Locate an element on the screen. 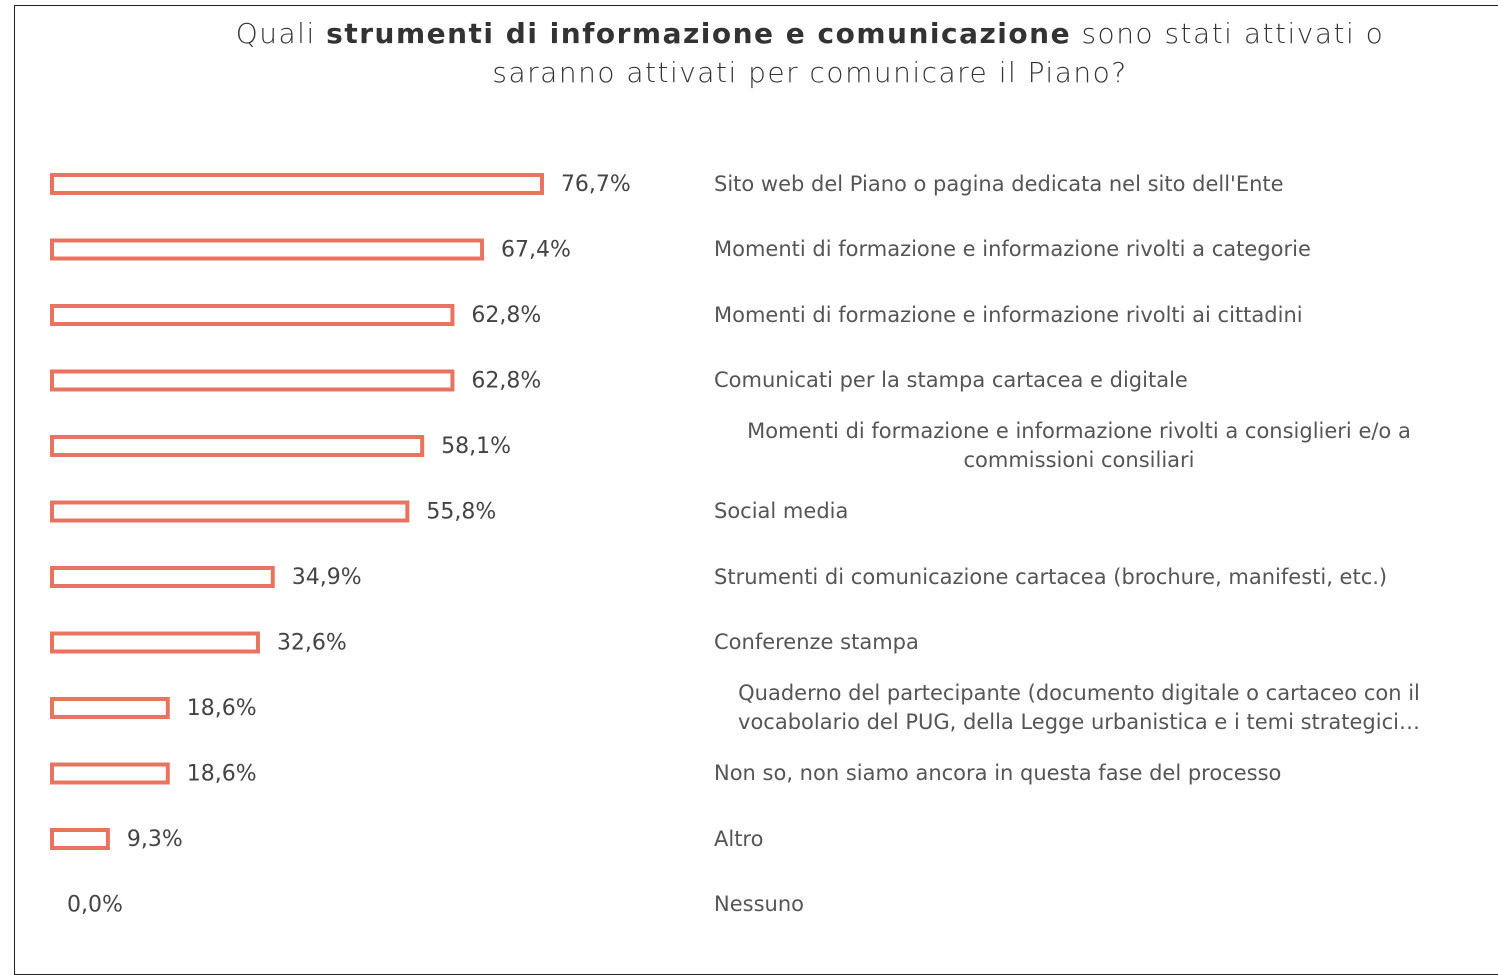 The width and height of the screenshot is (1498, 975). value-label: 58,1% is located at coordinates (476, 446).